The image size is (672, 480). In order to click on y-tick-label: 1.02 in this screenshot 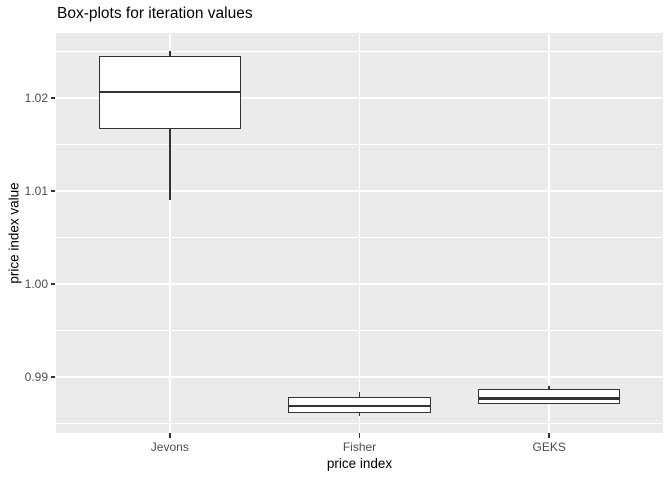, I will do `click(36, 98)`.